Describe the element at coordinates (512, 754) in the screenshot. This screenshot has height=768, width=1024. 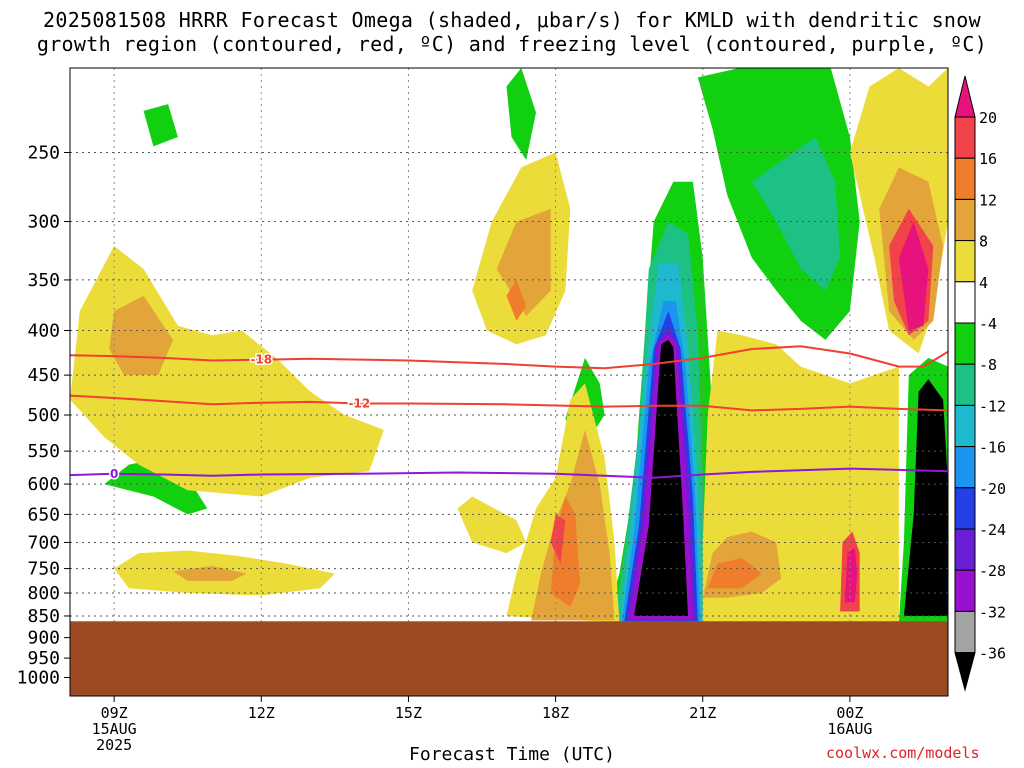
I see `x-axis-title: Forecast Time (UTC)` at that location.